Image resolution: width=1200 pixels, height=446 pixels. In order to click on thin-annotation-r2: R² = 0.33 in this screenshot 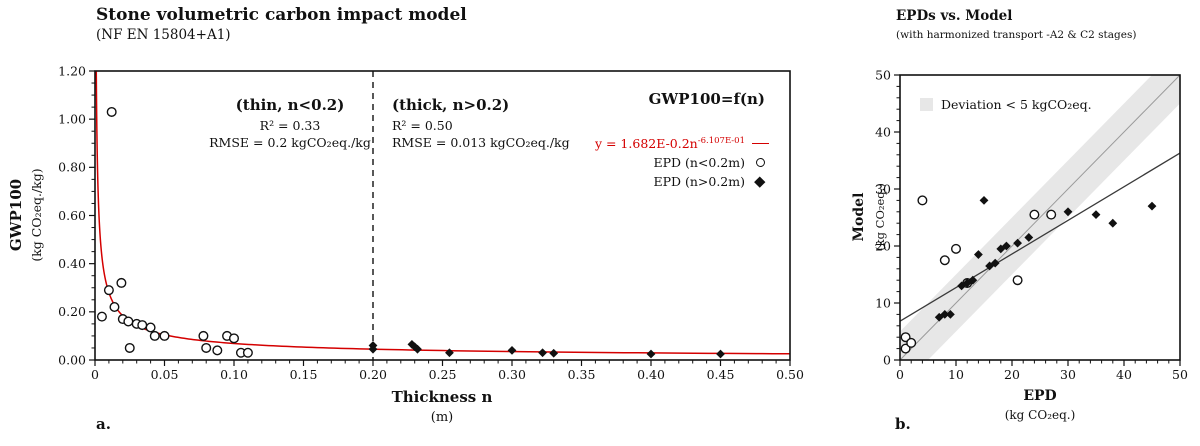, I will do `click(290, 125)`.